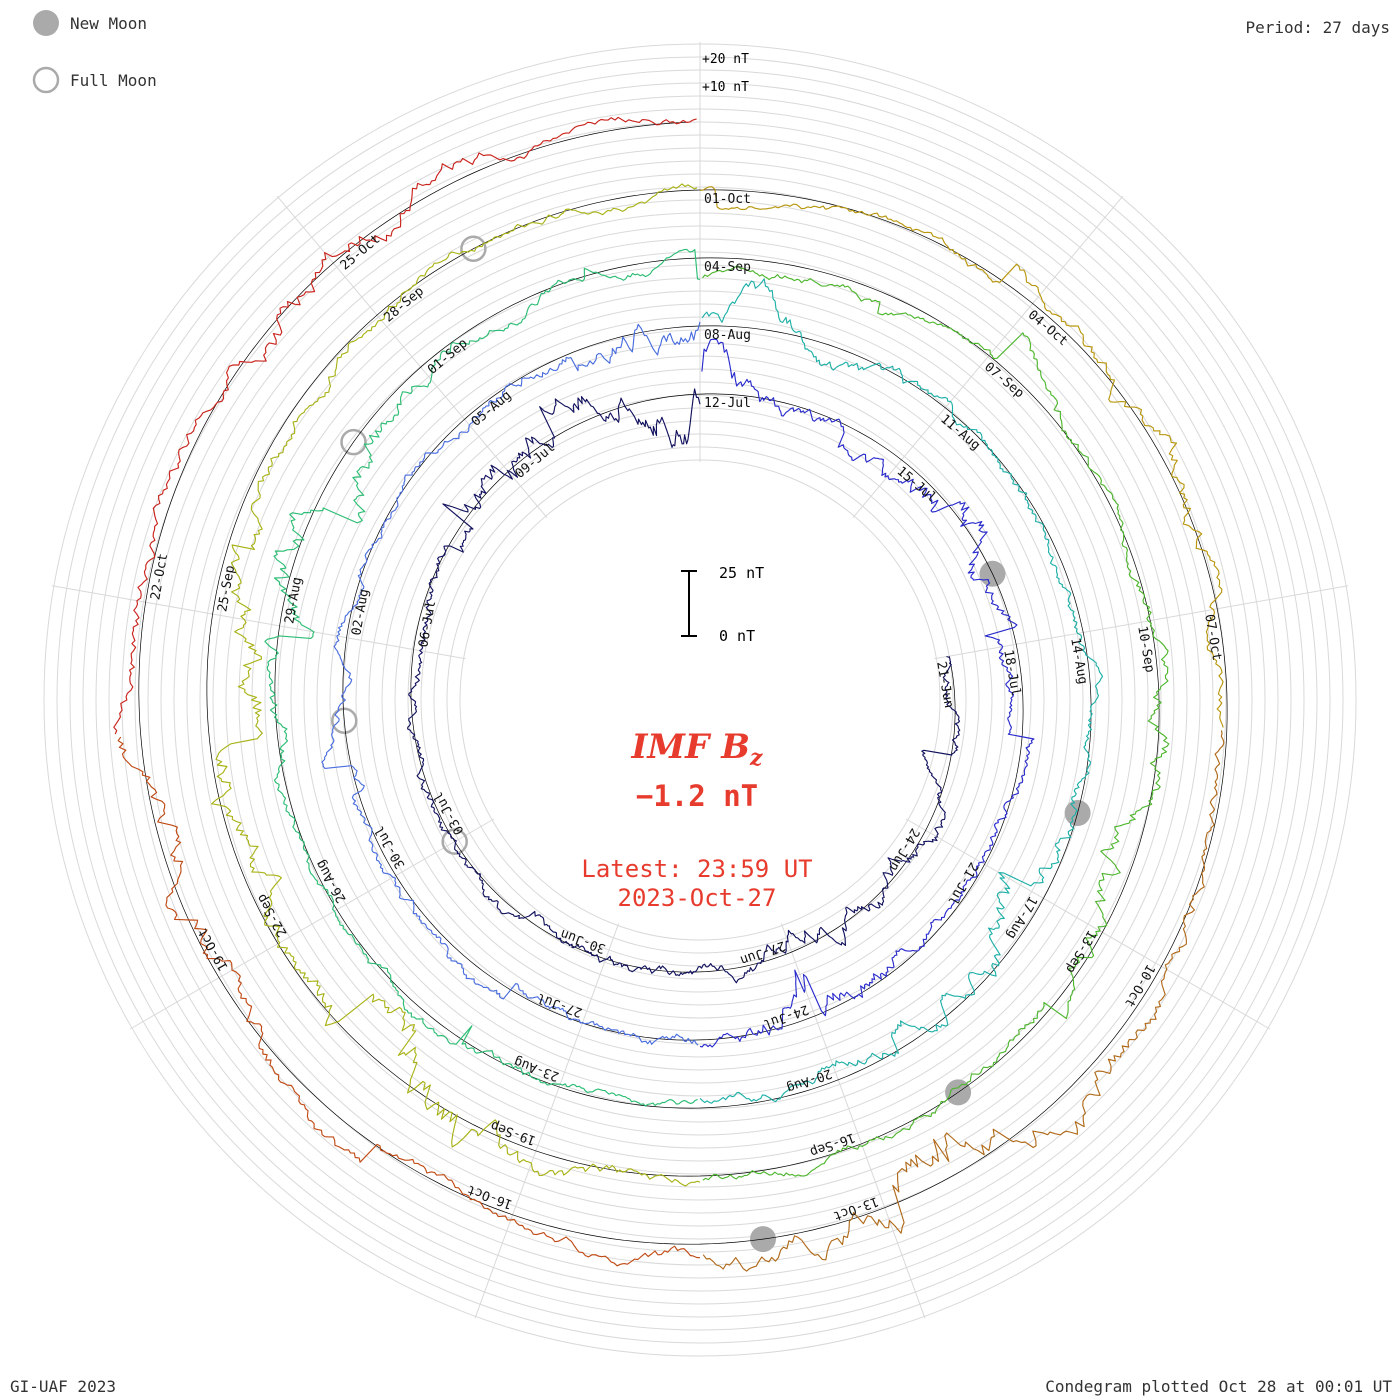 Image resolution: width=1400 pixels, height=1400 pixels. What do you see at coordinates (944, 684) in the screenshot?
I see `svg-text: 21-Jun` at bounding box center [944, 684].